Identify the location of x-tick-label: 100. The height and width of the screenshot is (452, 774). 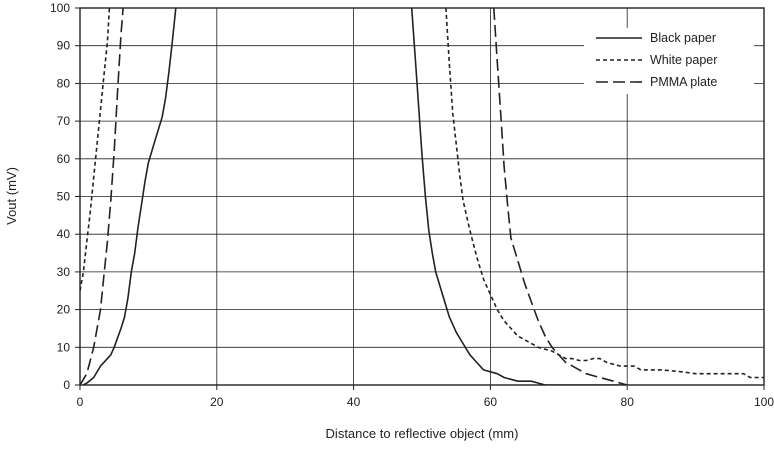
(764, 402).